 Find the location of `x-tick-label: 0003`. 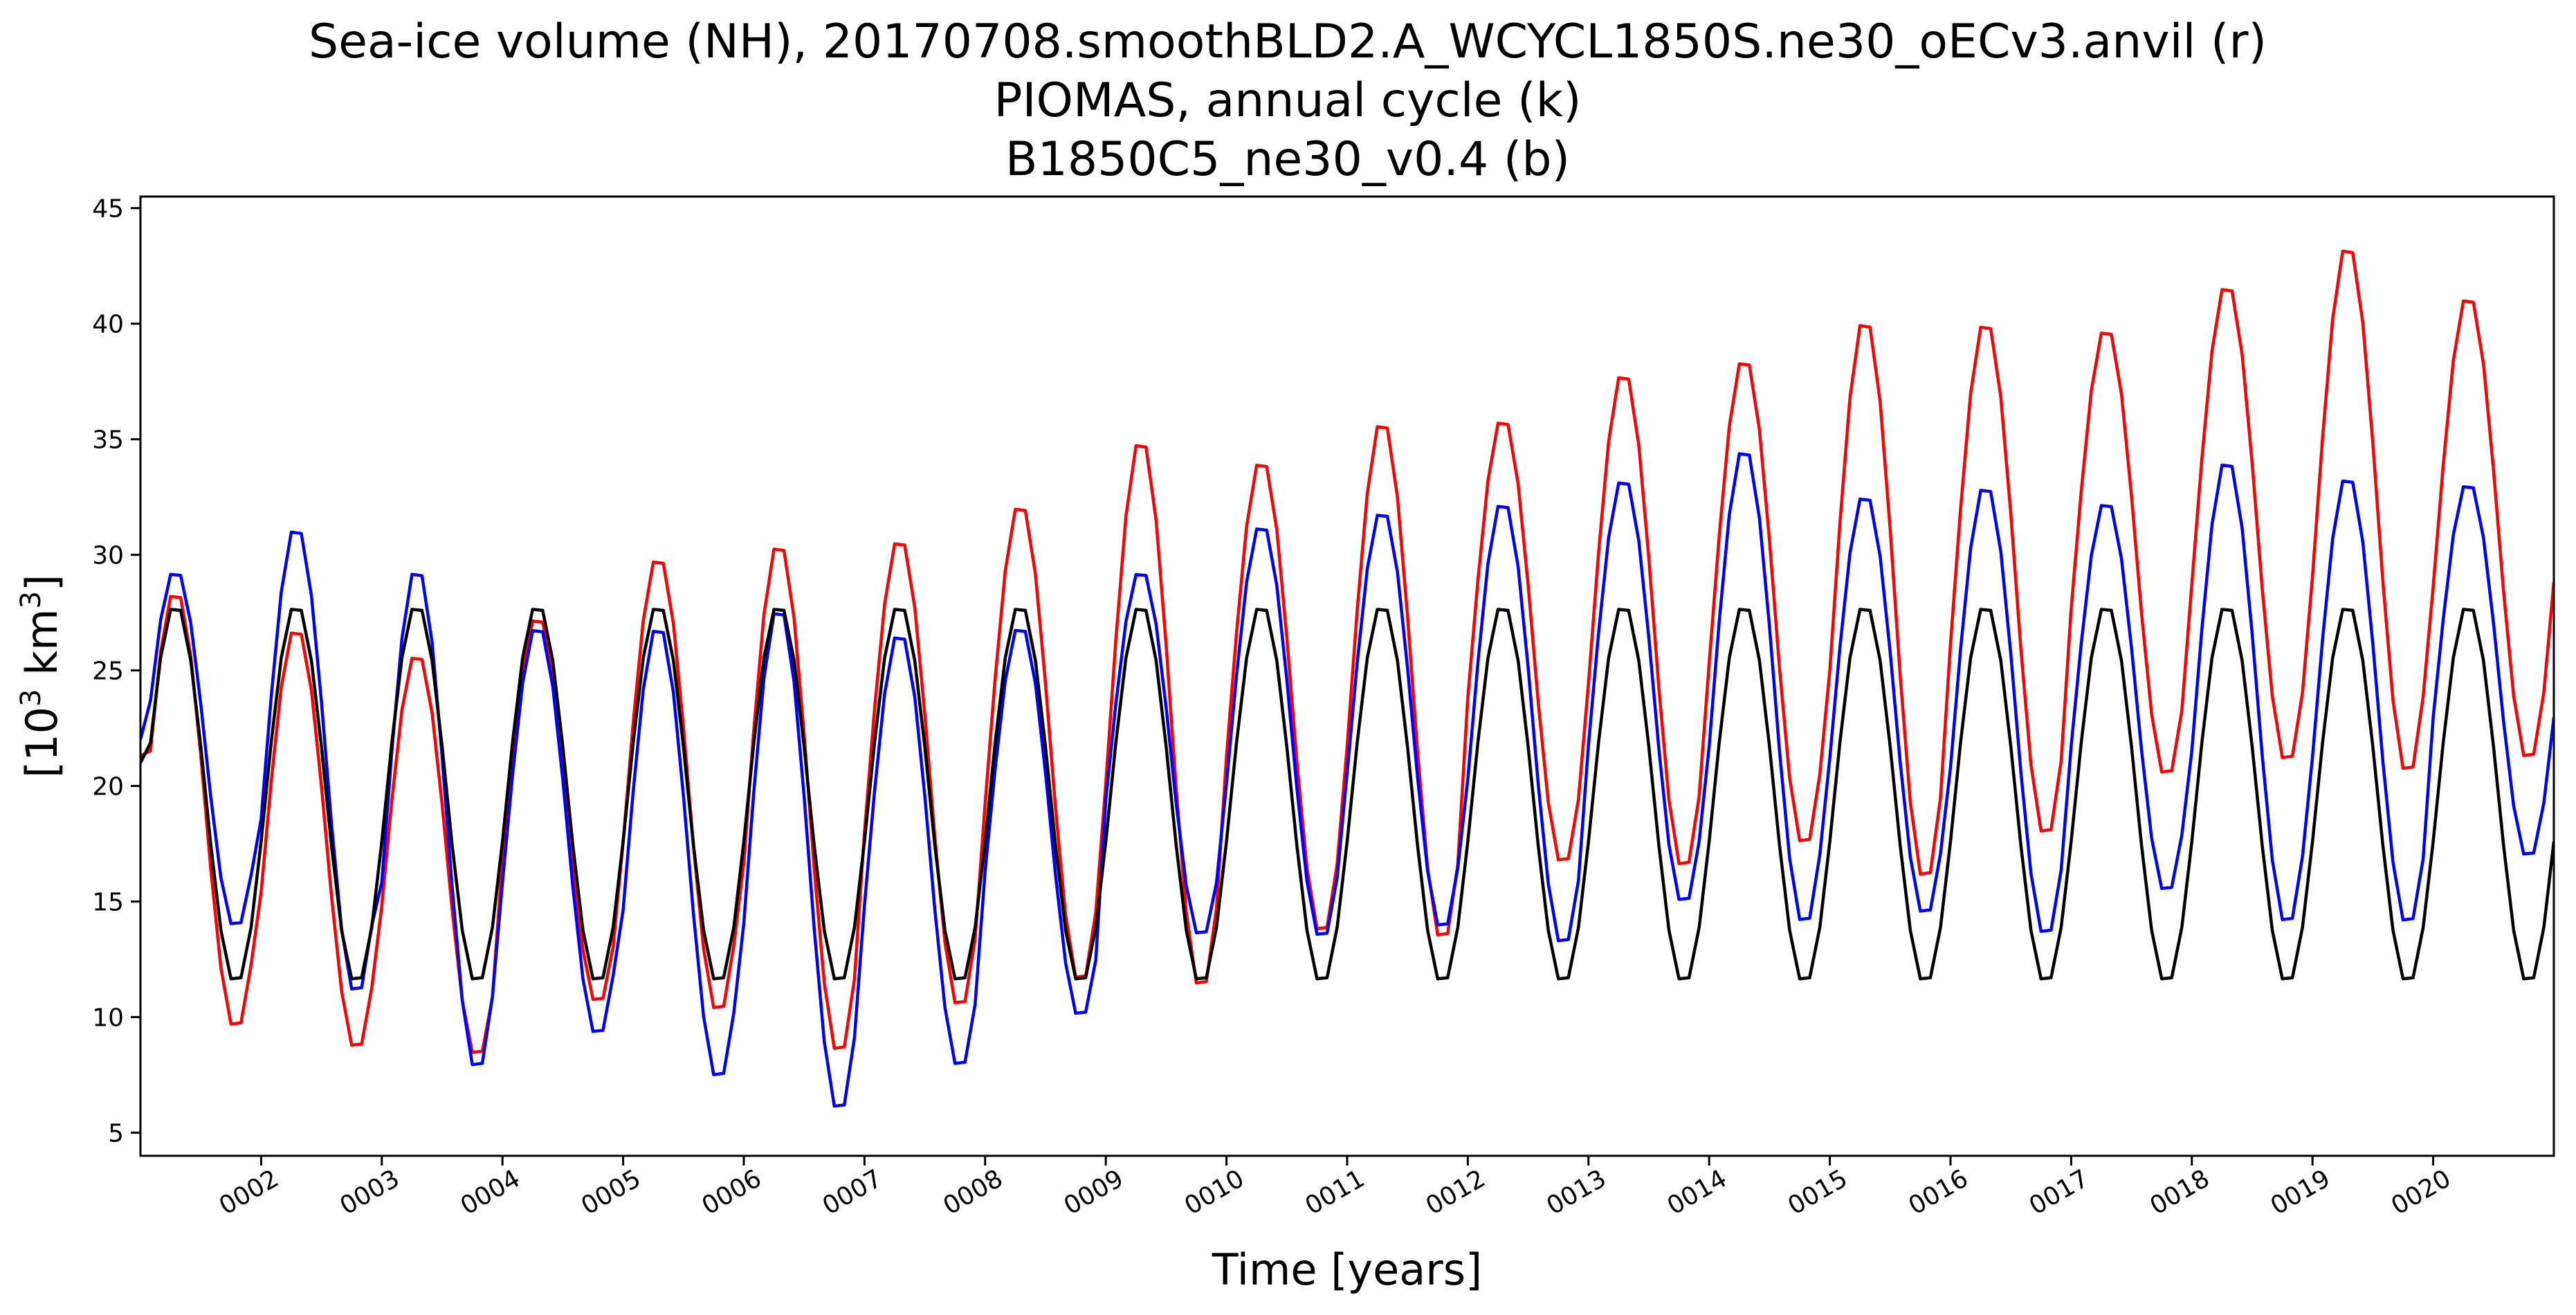

x-tick-label: 0003 is located at coordinates (370, 1192).